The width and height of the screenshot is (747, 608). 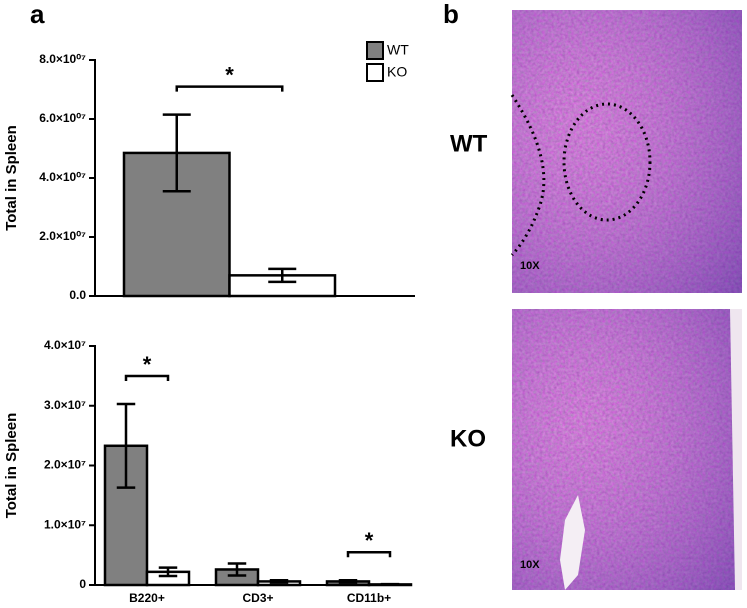 What do you see at coordinates (397, 72) in the screenshot?
I see `legend-label: KO` at bounding box center [397, 72].